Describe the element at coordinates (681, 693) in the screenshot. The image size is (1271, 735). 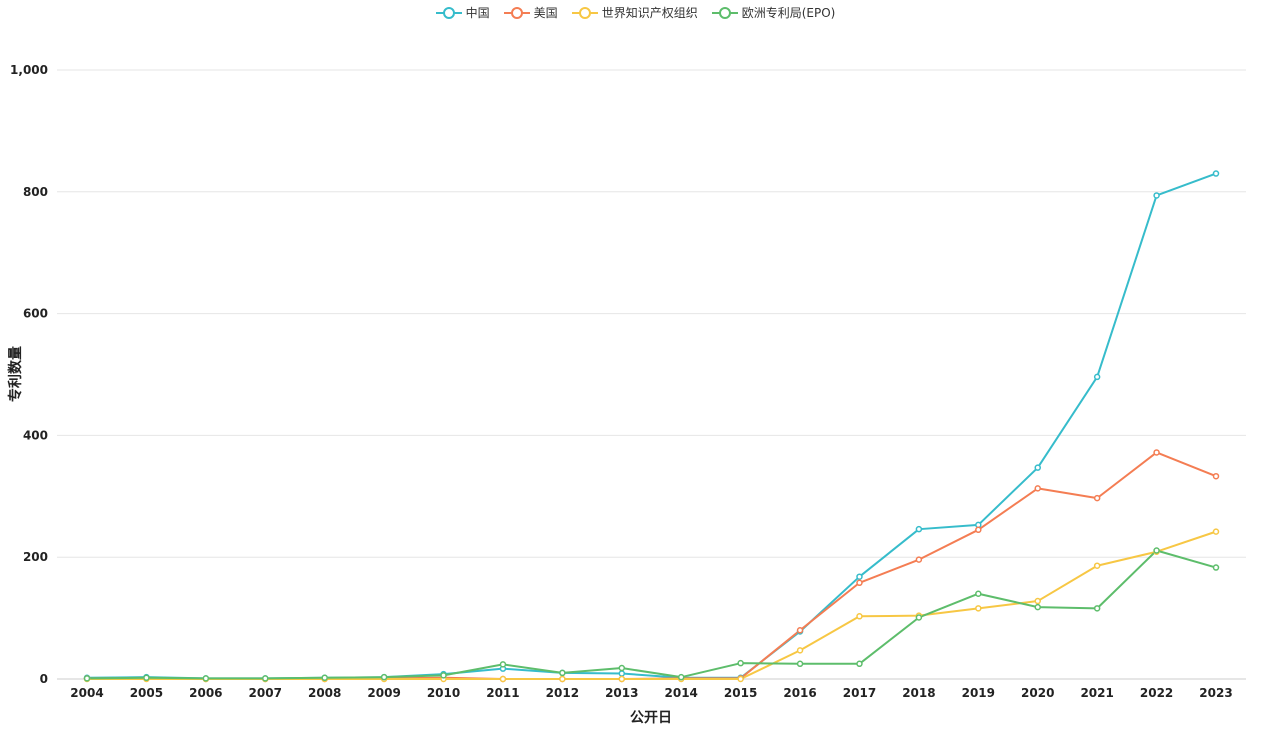
I see `x-tick-label: 2014` at that location.